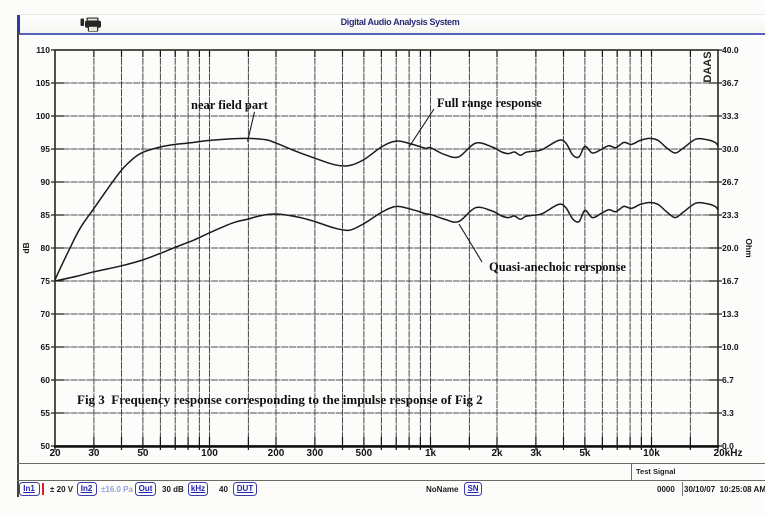 This screenshot has height=515, width=765. I want to click on svg-text: 110, so click(43, 50).